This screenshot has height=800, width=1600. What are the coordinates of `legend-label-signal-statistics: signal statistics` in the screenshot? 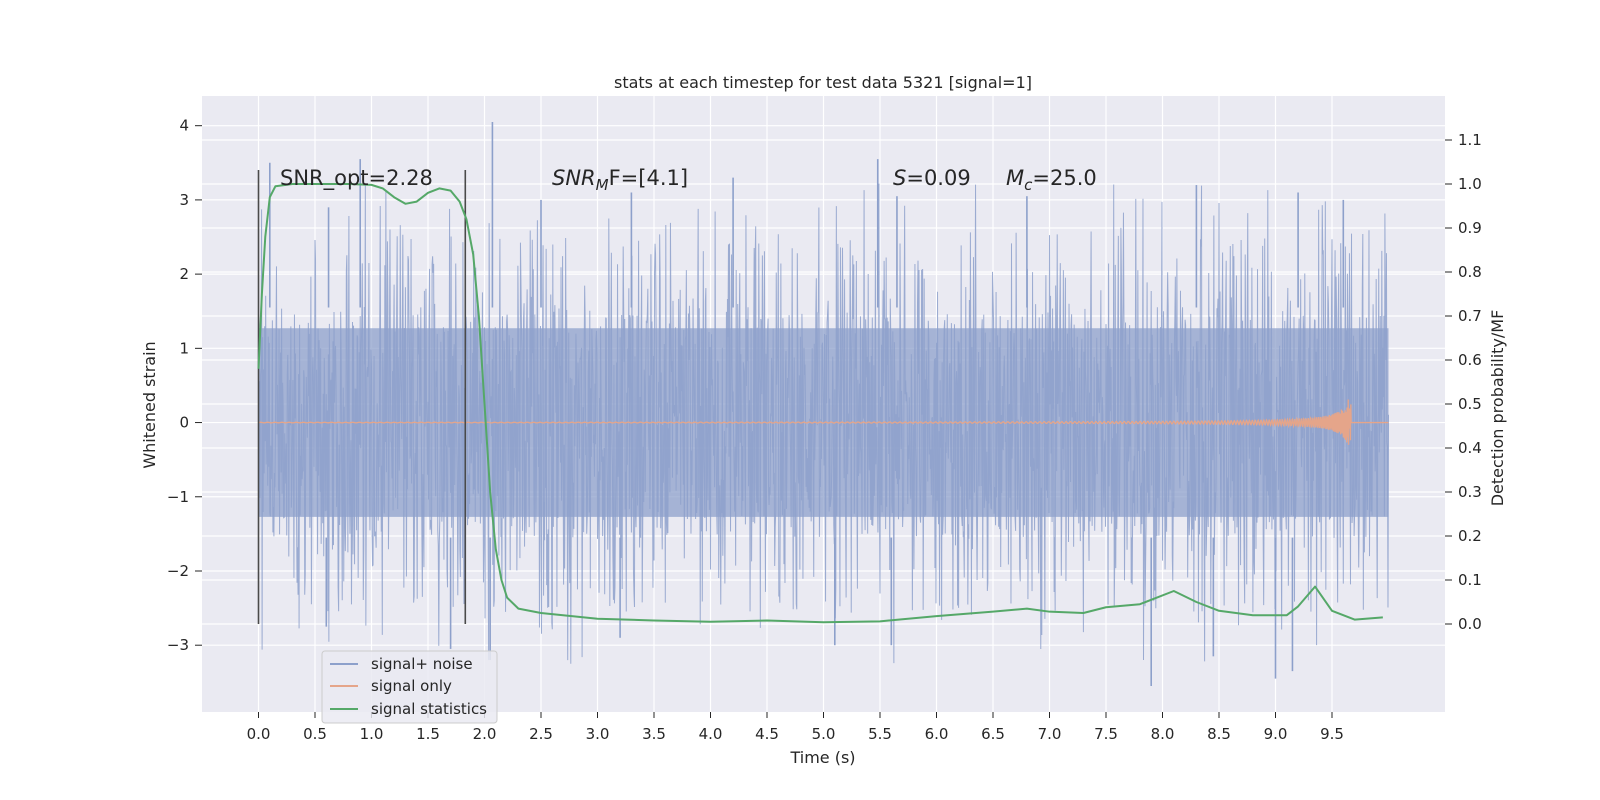 It's located at (429, 709).